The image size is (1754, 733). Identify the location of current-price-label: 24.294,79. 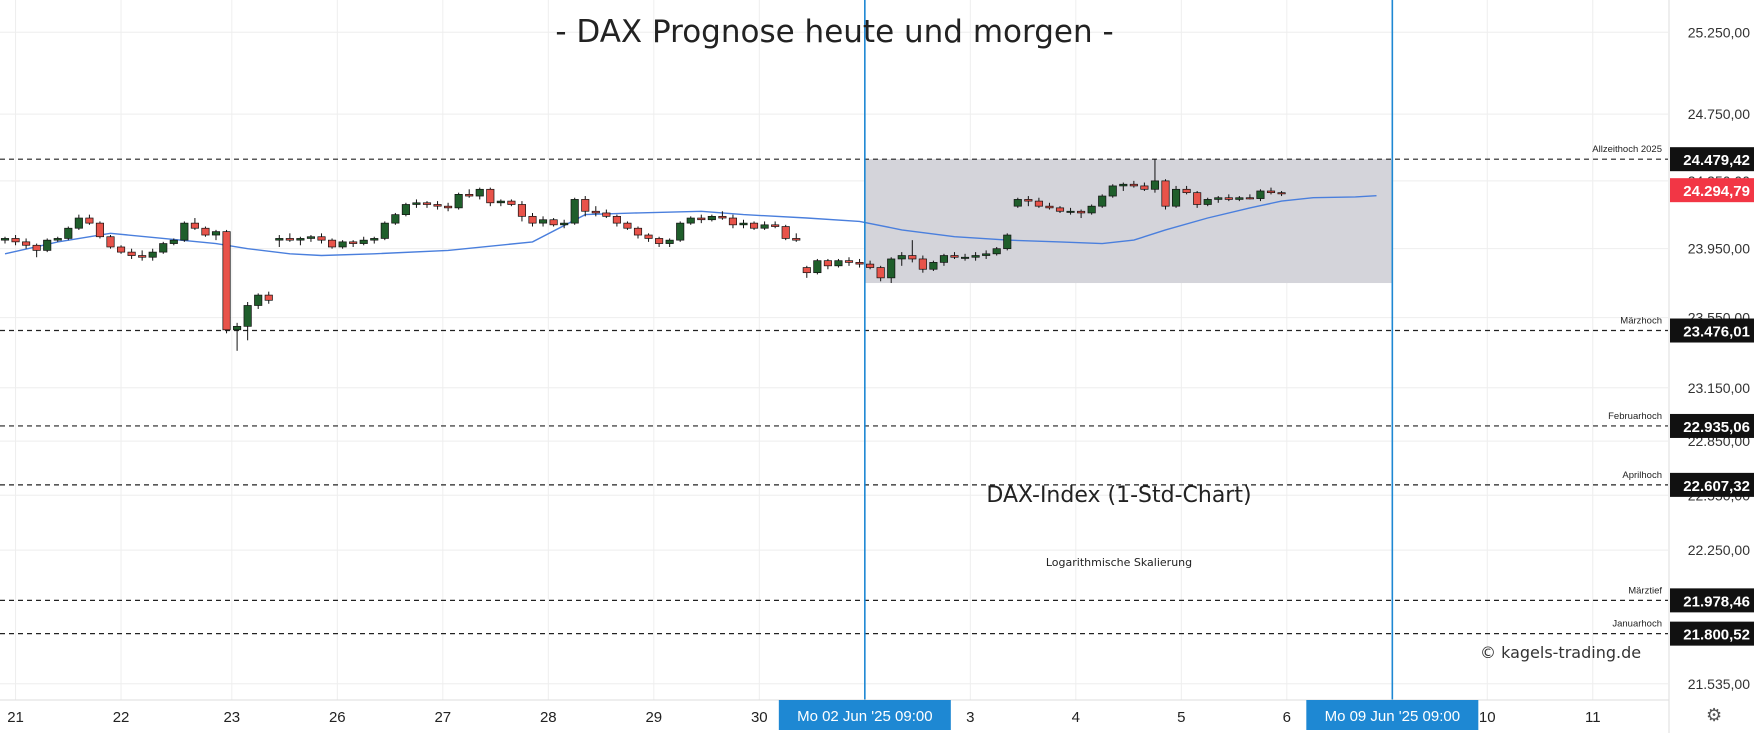
(1716, 191).